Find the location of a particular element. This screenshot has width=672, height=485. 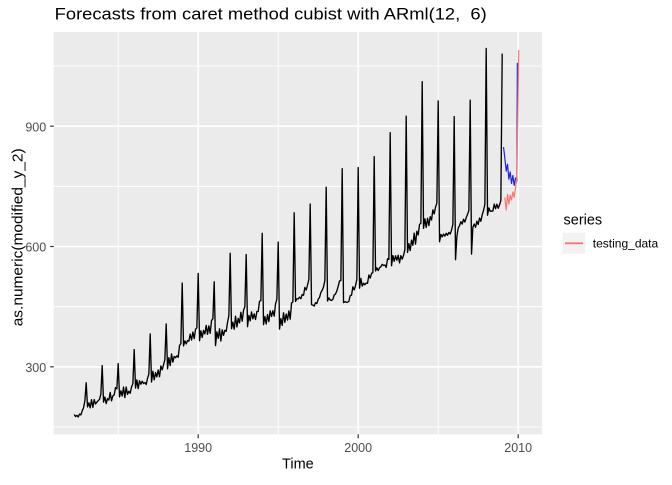

svg-text: 300 is located at coordinates (35, 368).